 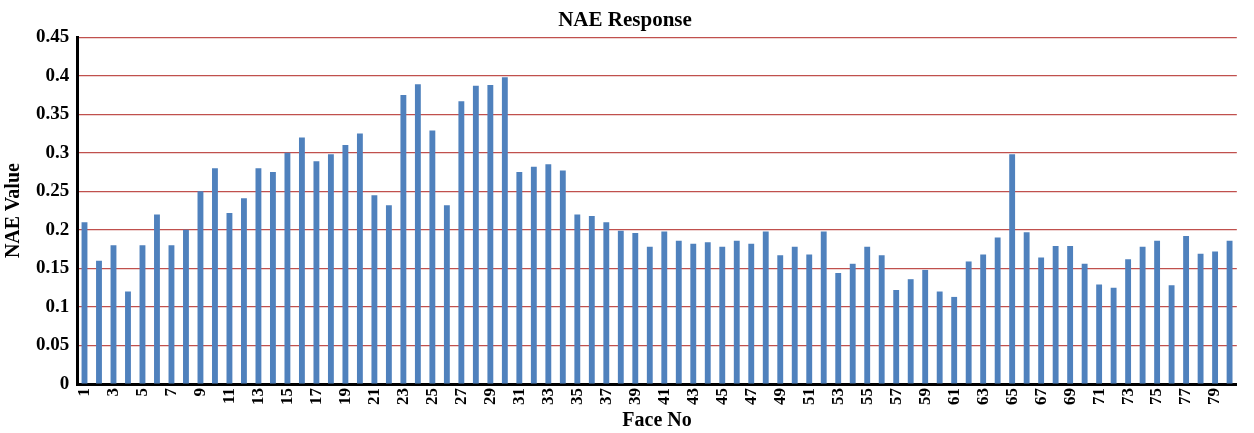 What do you see at coordinates (750, 396) in the screenshot?
I see `x-tick-label: 47` at bounding box center [750, 396].